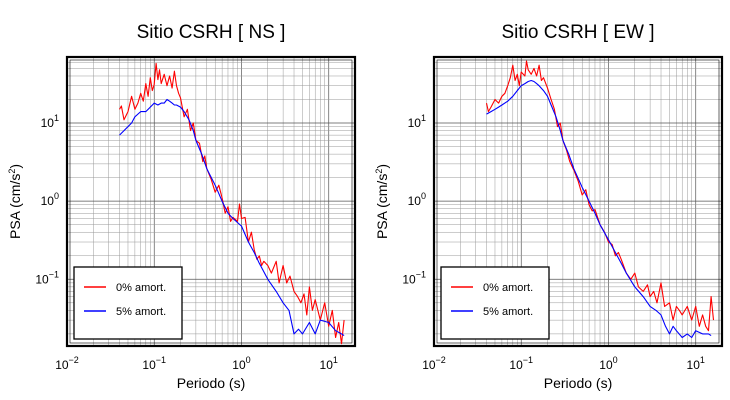 The image size is (730, 400). Describe the element at coordinates (577, 32) in the screenshot. I see `chart-title: Sitio CSRH [ EW ]` at that location.